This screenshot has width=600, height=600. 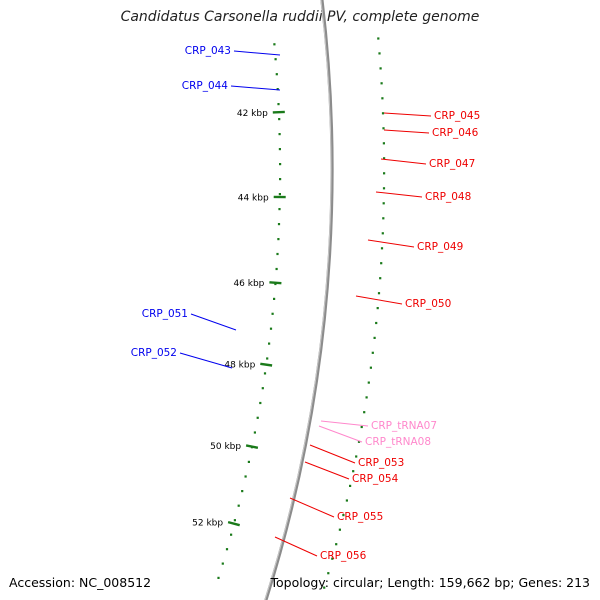 I want to click on tick-label: 42 kbp, so click(x=252, y=114).